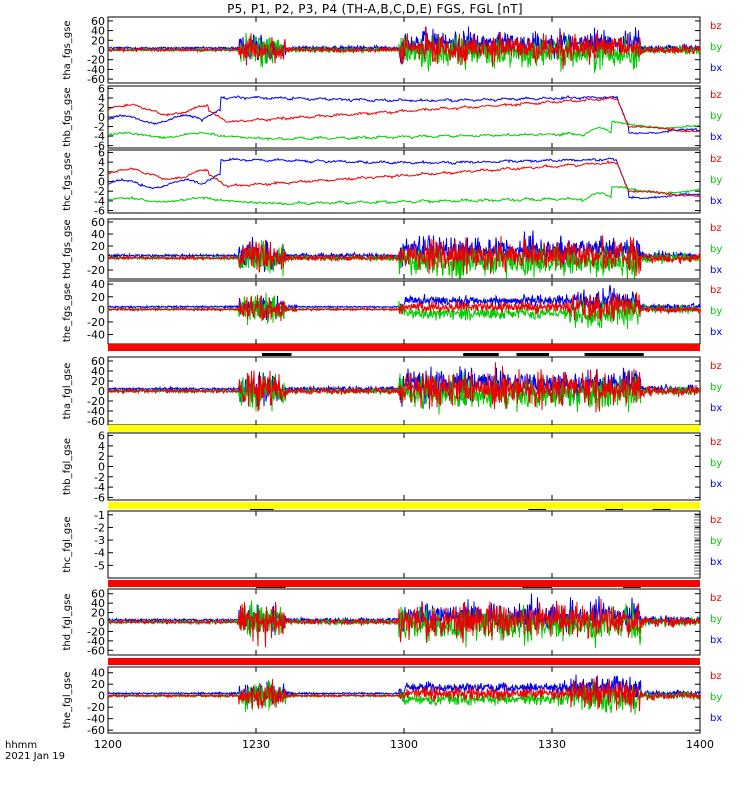  Describe the element at coordinates (99, 540) in the screenshot. I see `y-tick-label: -3` at that location.